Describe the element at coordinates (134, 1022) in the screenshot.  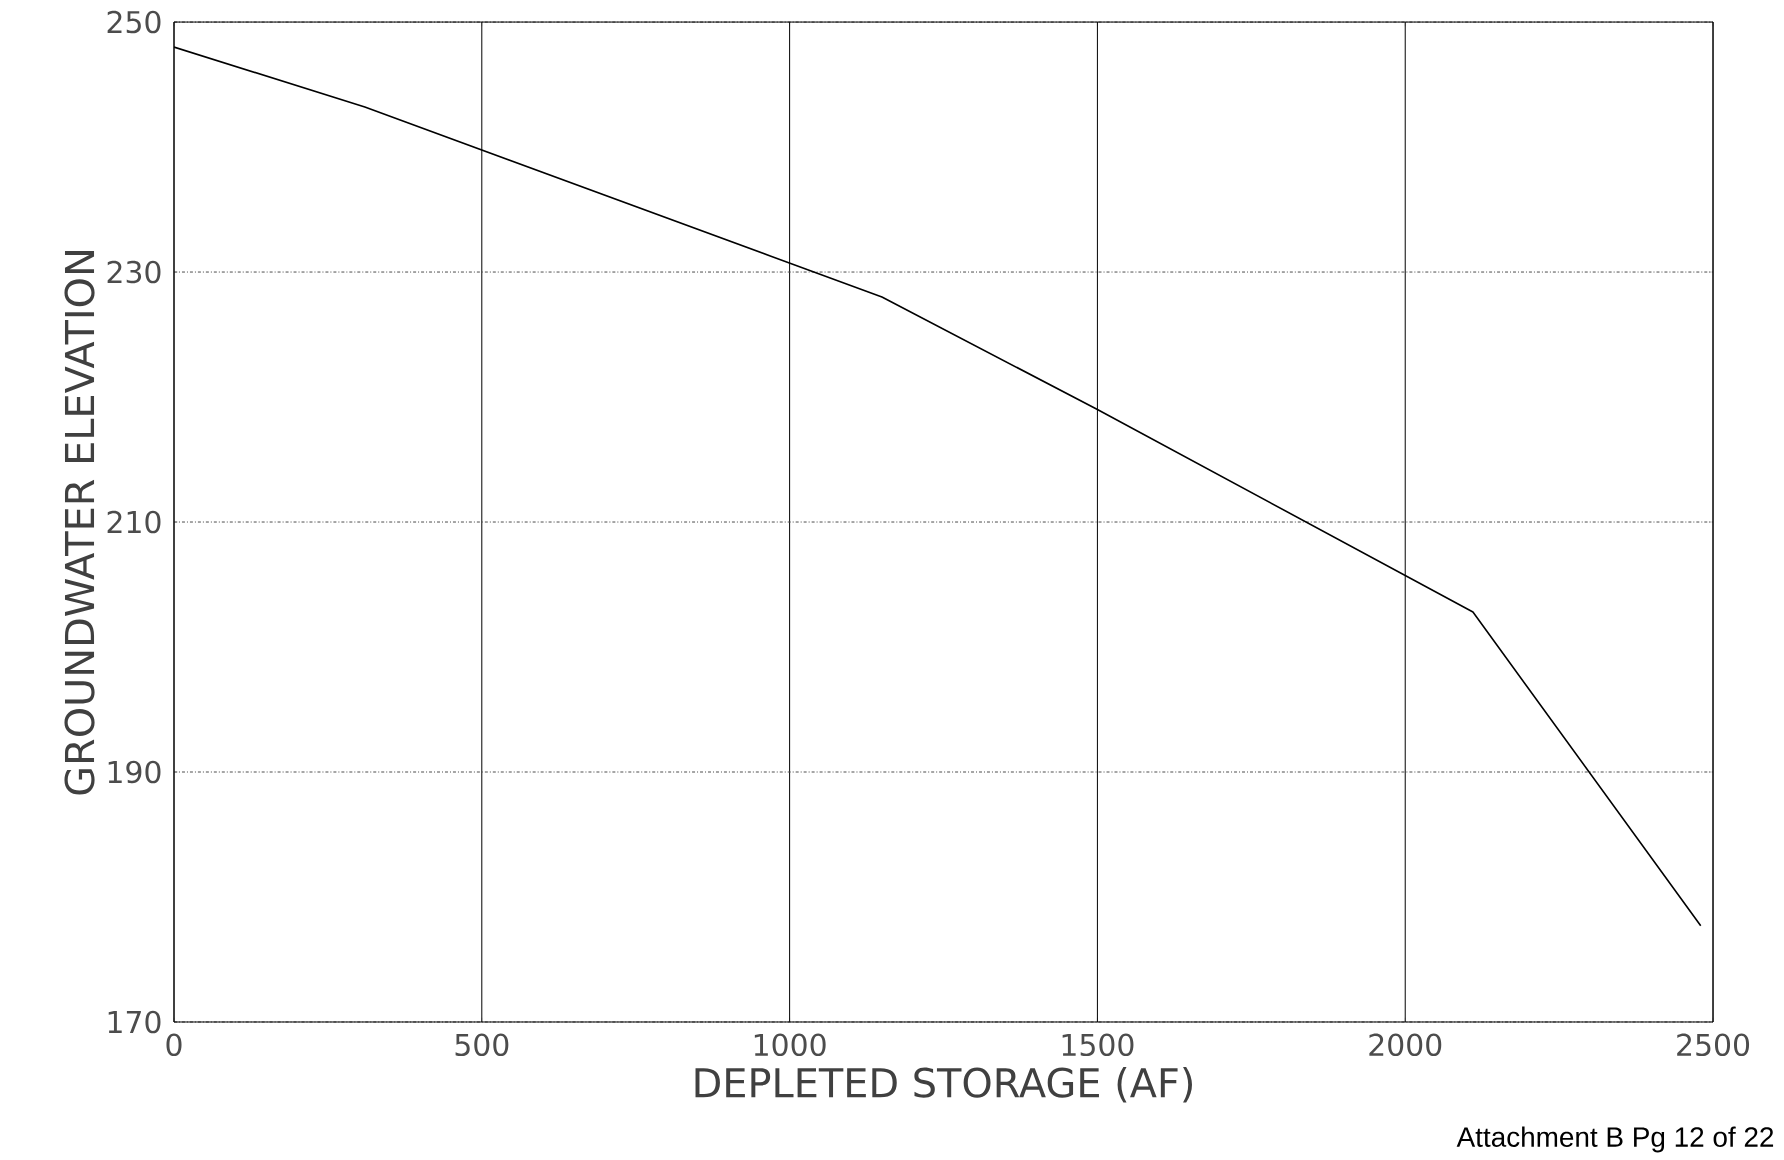
I see `y-tick-label: 170` at that location.